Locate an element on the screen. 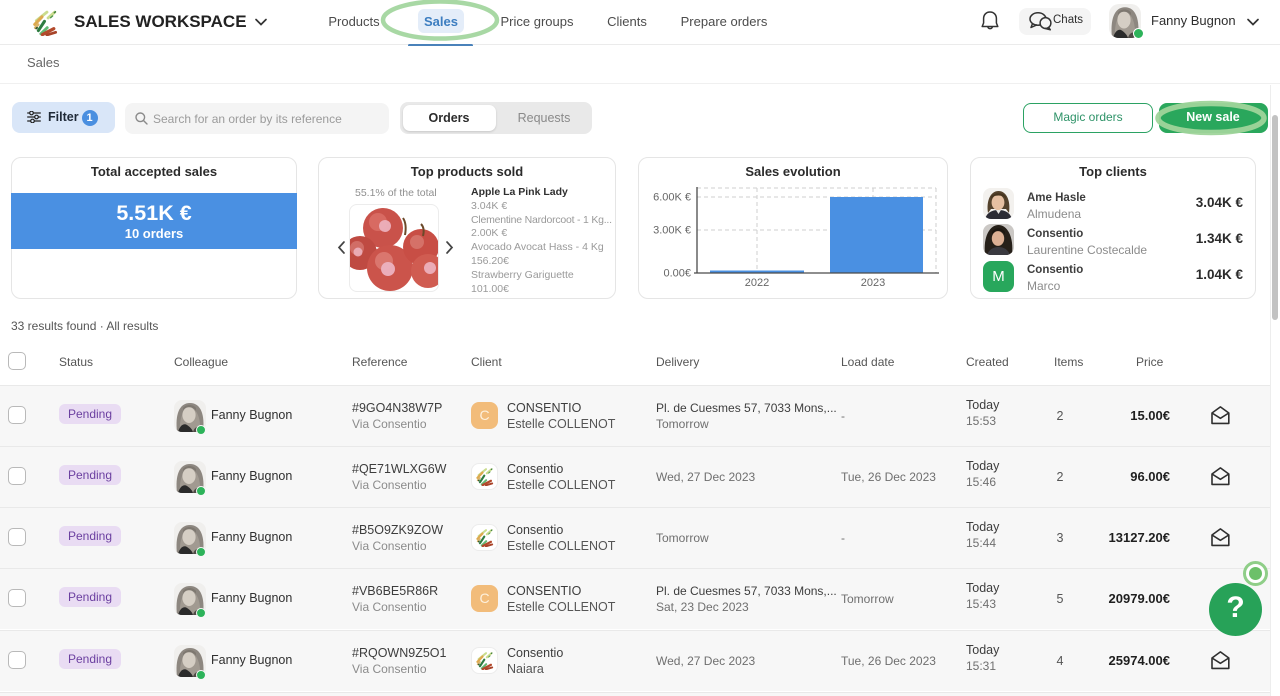 The height and width of the screenshot is (696, 1280). svg-text: 0.00€ is located at coordinates (677, 274).